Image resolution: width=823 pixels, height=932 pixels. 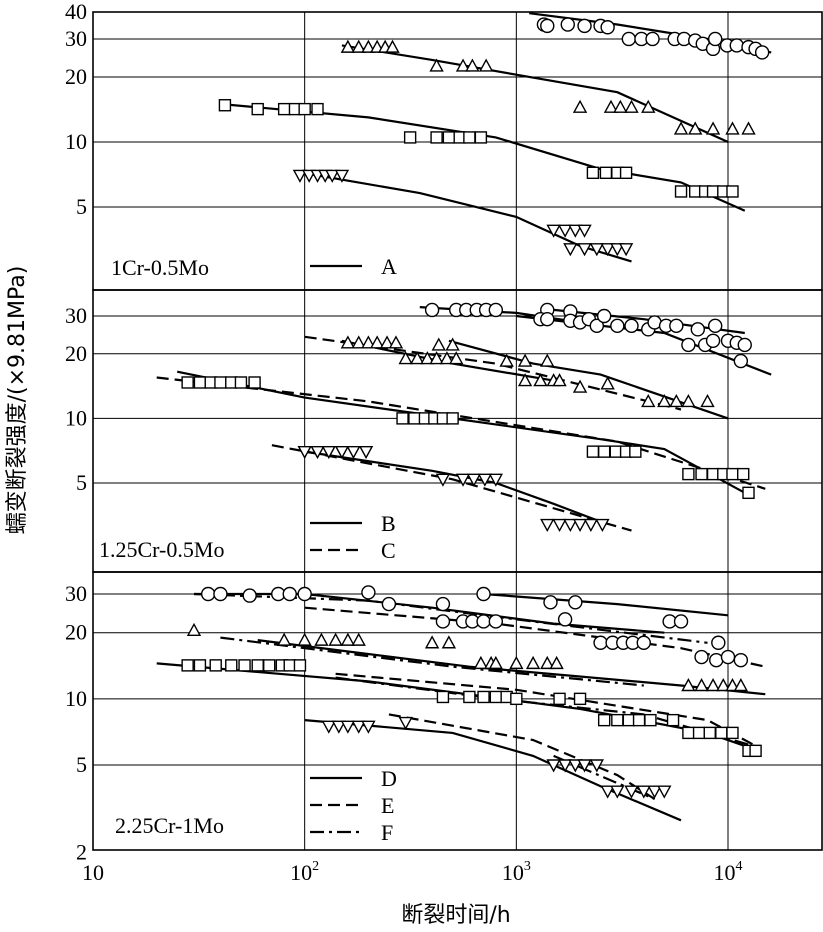 I want to click on y-tick-label: 20, so click(x=76, y=632).